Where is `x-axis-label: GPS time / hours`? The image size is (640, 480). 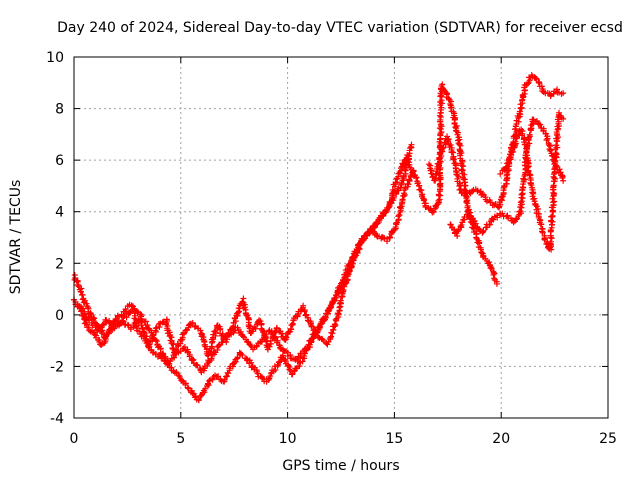
x-axis-label: GPS time / hours is located at coordinates (340, 466).